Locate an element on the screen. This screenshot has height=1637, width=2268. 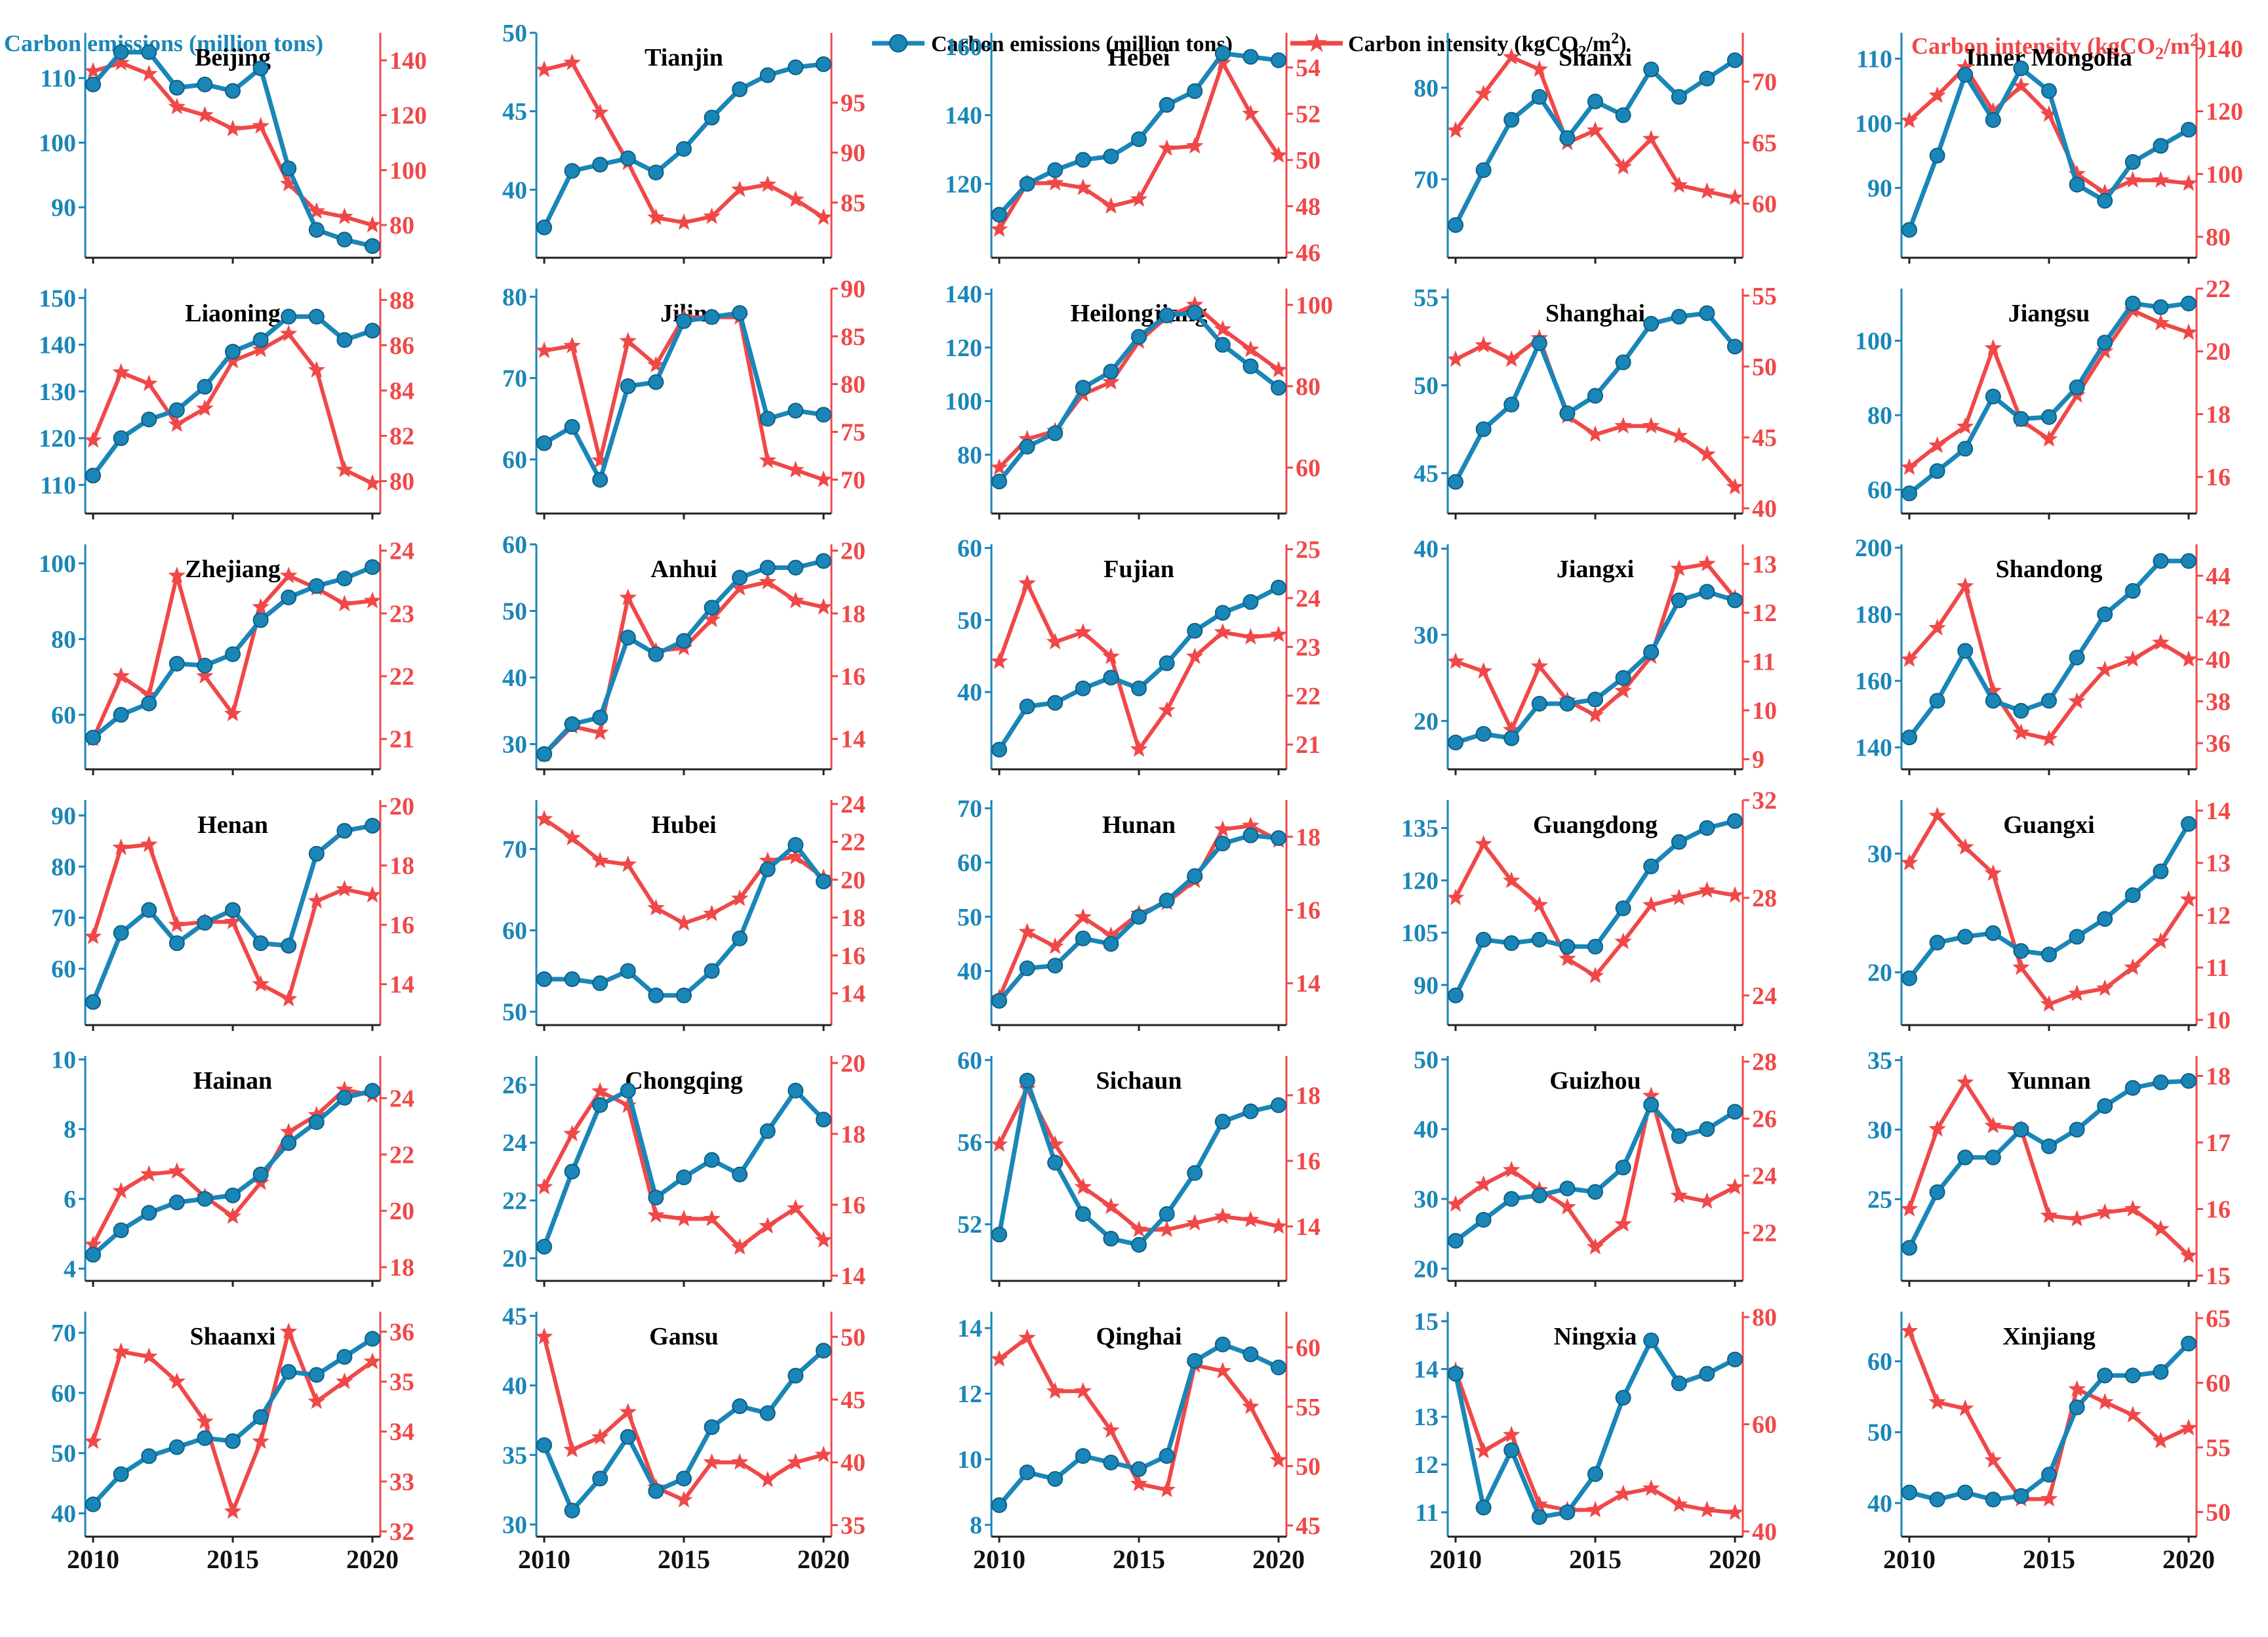
left-tick-label: 60 is located at coordinates (514, 460).